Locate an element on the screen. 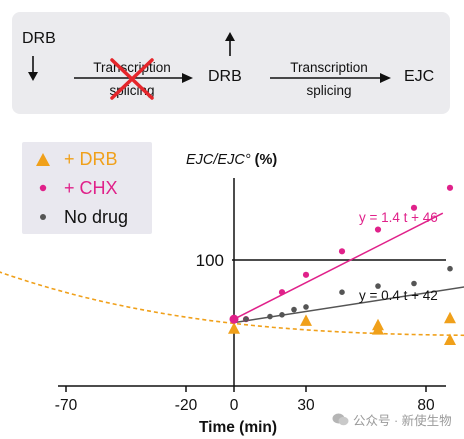  no-drug-fit-line is located at coordinates (348, 305).